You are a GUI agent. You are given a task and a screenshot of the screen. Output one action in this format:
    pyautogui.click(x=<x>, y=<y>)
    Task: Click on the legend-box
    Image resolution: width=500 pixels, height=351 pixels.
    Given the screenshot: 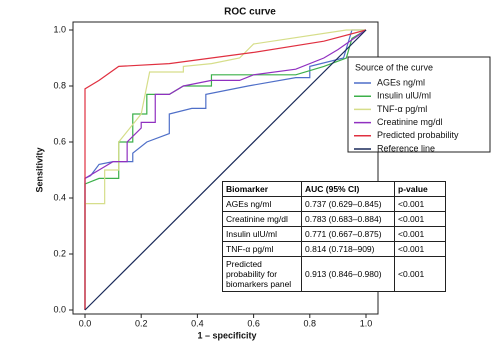 What is the action you would take?
    pyautogui.click(x=419, y=104)
    